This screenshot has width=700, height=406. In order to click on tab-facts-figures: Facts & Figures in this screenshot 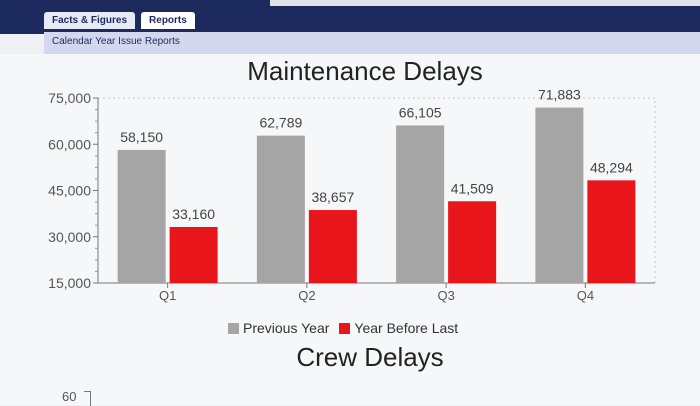, I will do `click(90, 20)`.